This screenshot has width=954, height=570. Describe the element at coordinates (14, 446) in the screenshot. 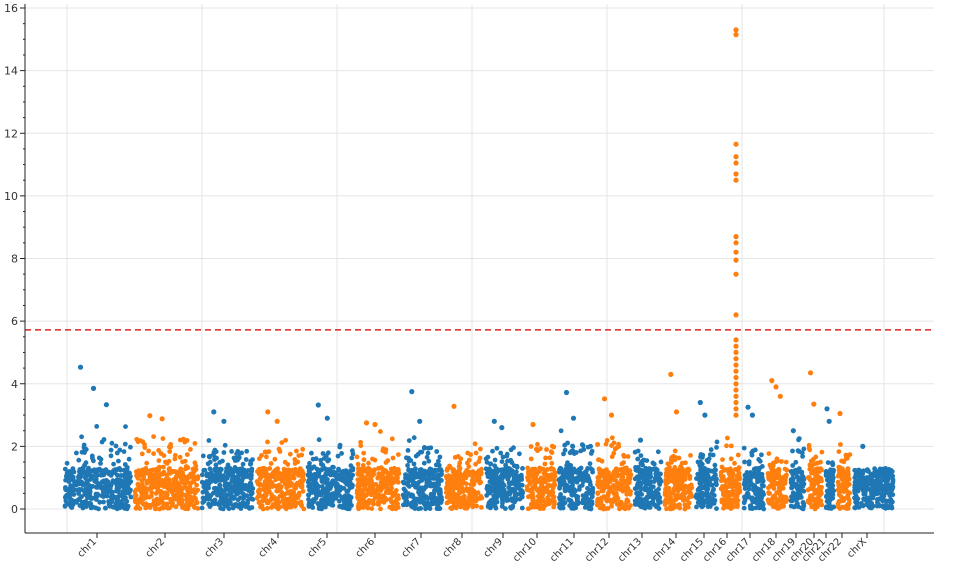

I see `y-tick-label: 2` at that location.